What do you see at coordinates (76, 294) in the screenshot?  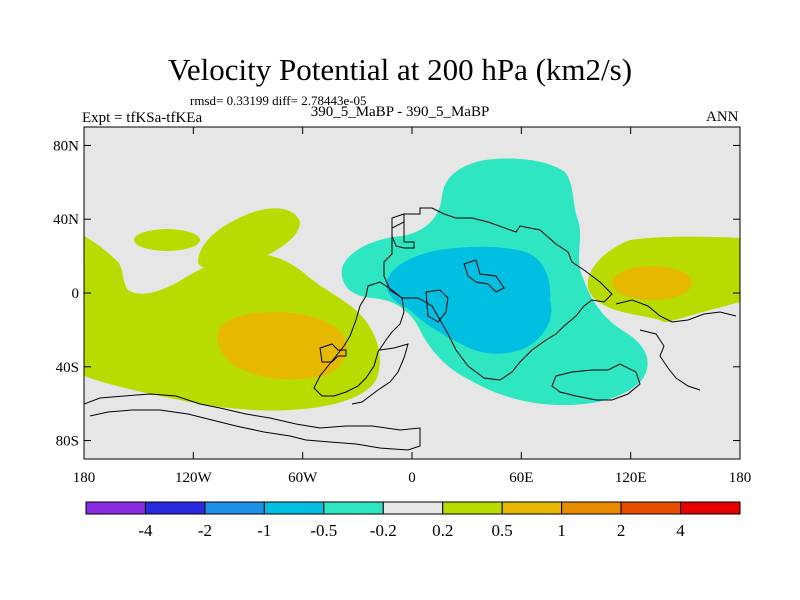 I see `y-tick-label: 0` at bounding box center [76, 294].